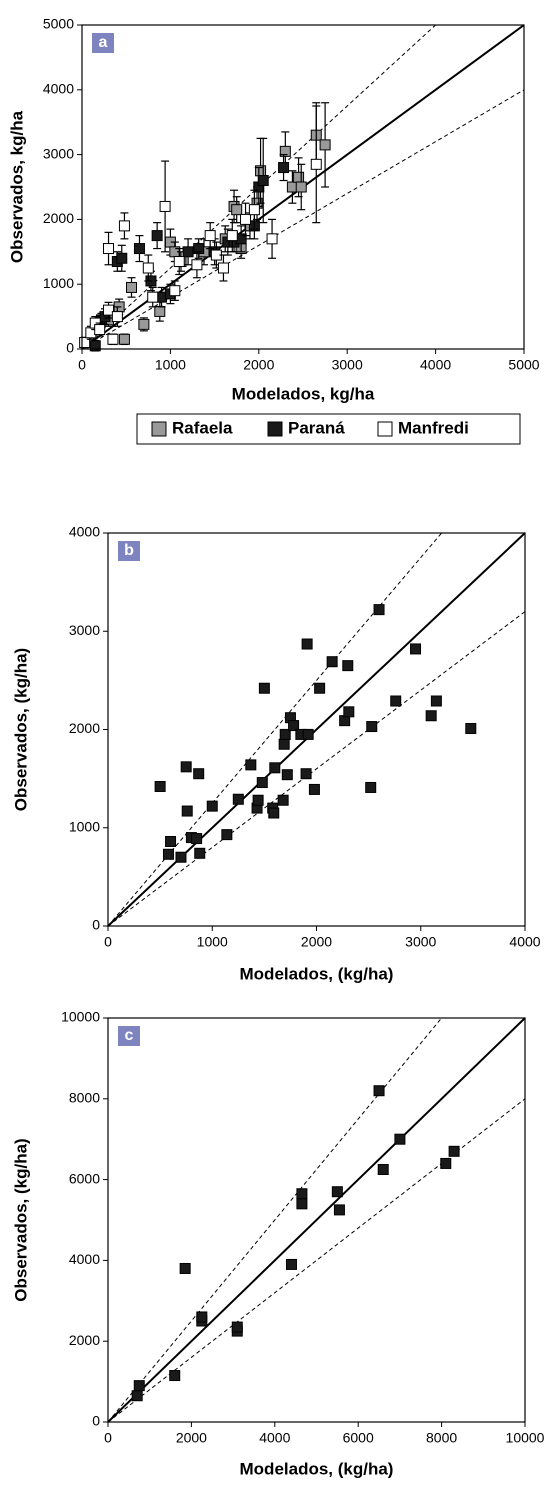 This screenshot has width=552, height=1492. Describe the element at coordinates (441, 1438) in the screenshot. I see `x-tick-label: 8000` at that location.